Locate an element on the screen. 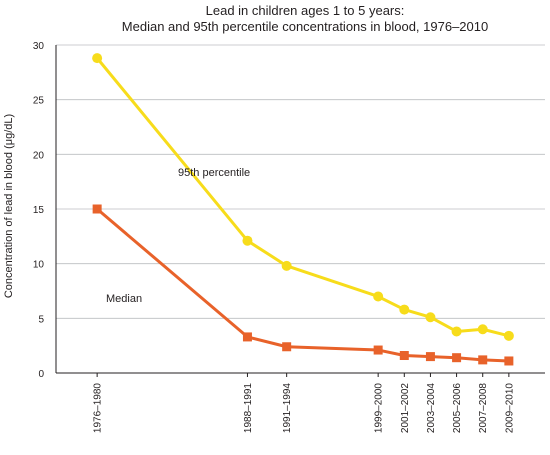 This screenshot has width=550, height=455. y-tick-label: 5 is located at coordinates (41, 319).